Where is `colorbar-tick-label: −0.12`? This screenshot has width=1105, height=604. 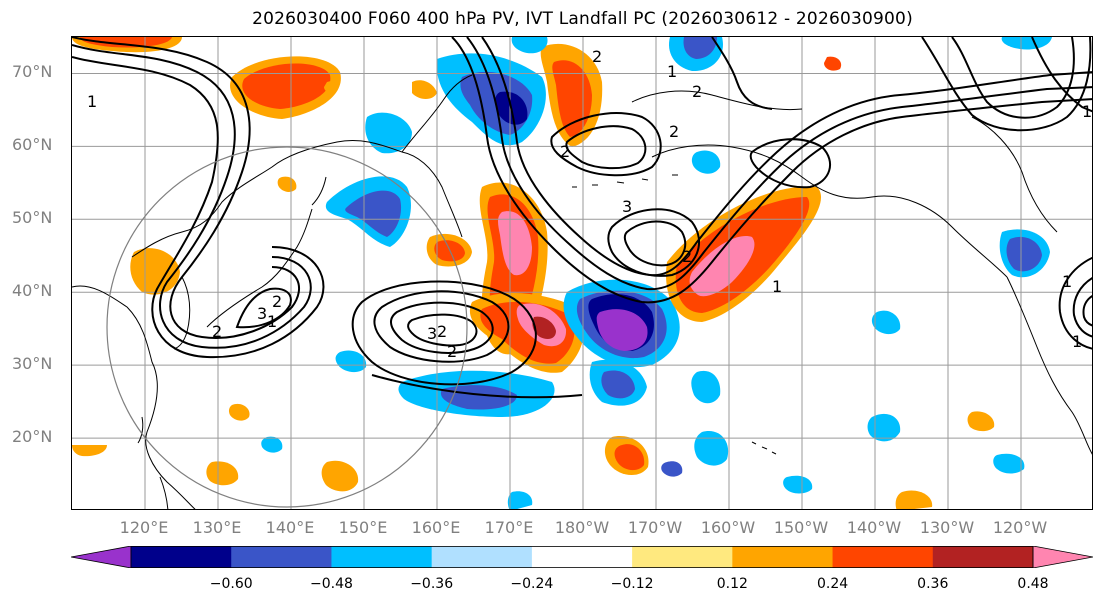 colorbar-tick-label: −0.12 is located at coordinates (632, 584).